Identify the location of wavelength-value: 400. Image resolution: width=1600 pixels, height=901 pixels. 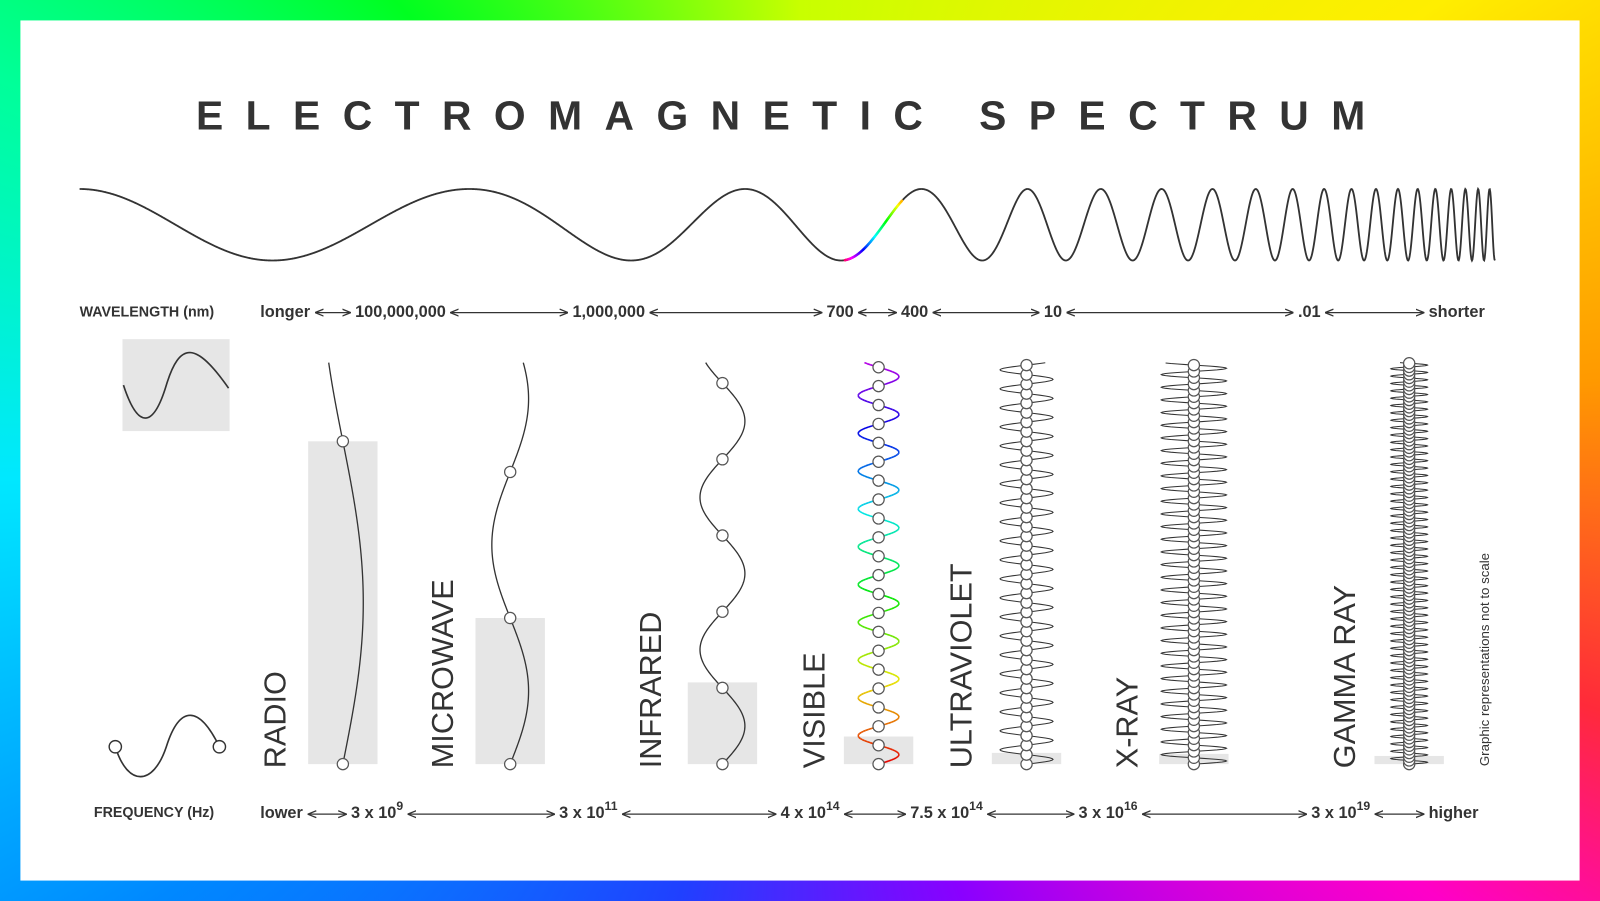
(914, 312).